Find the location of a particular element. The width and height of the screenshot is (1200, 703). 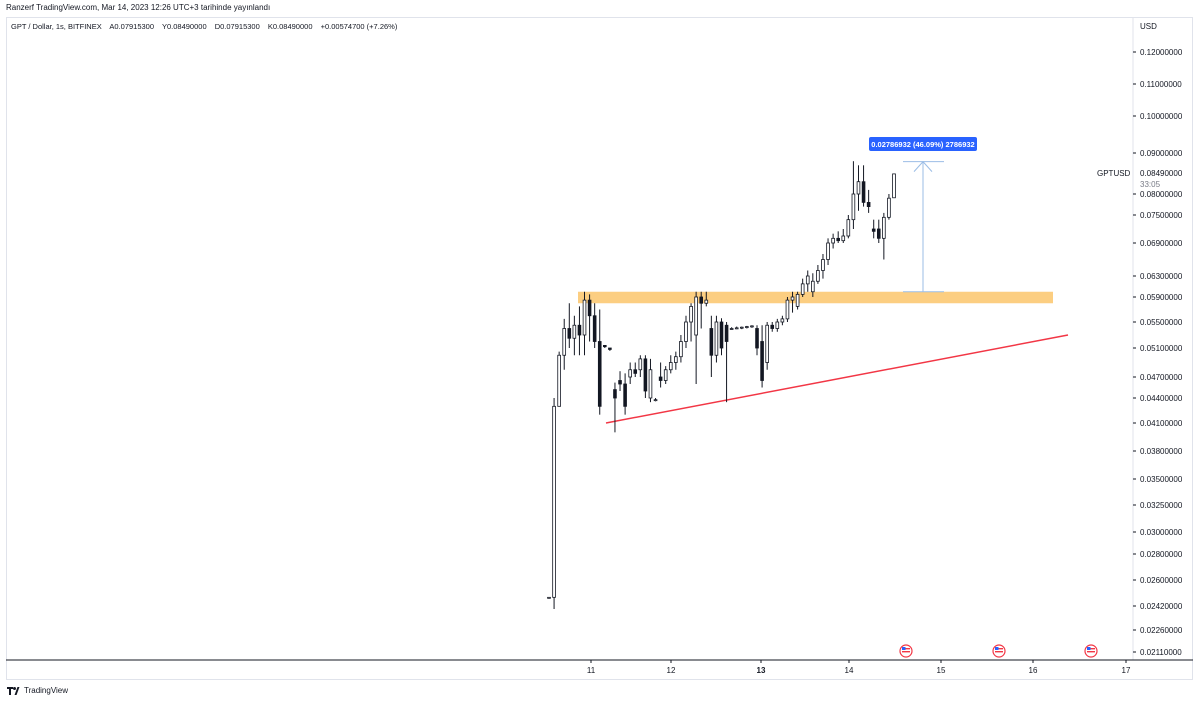

price-tick-label: 0.08000000 is located at coordinates (1161, 194).